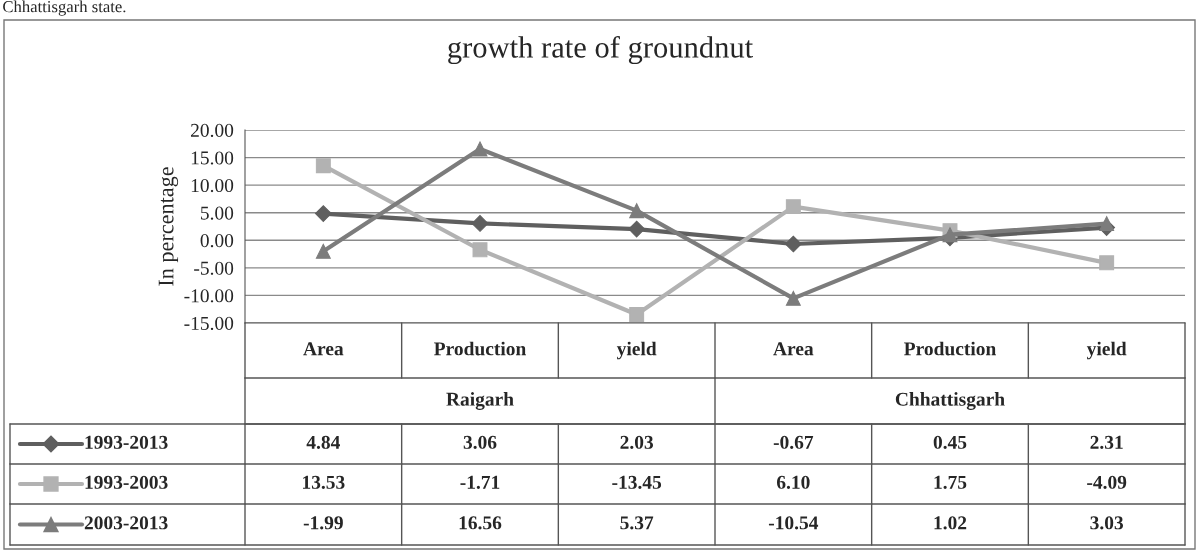  What do you see at coordinates (637, 442) in the screenshot?
I see `data-label: 2.03` at bounding box center [637, 442].